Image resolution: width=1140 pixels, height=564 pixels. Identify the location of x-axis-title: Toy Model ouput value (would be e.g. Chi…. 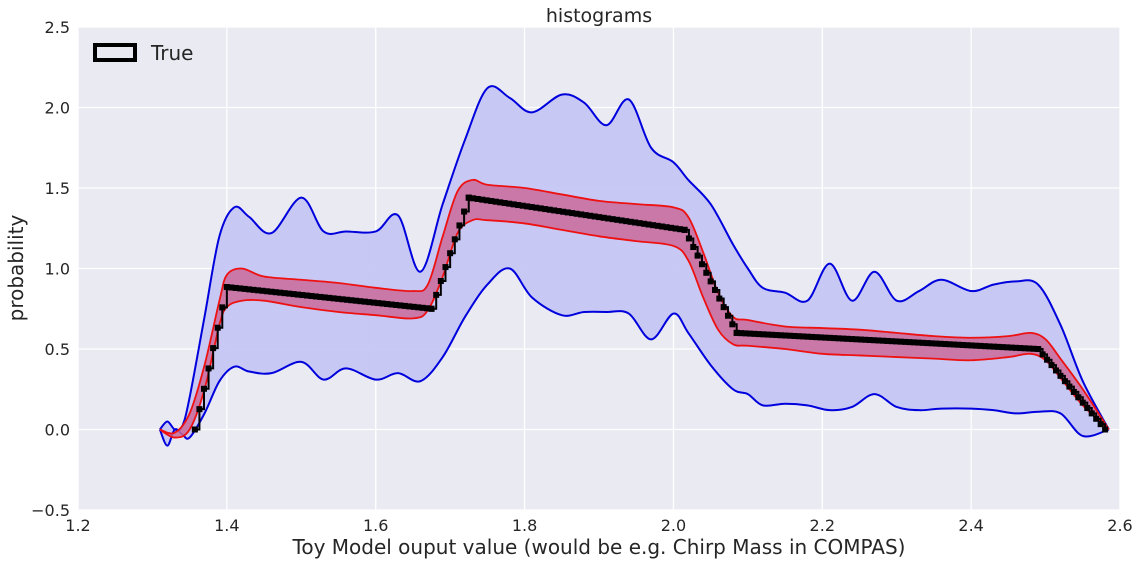
(599, 547).